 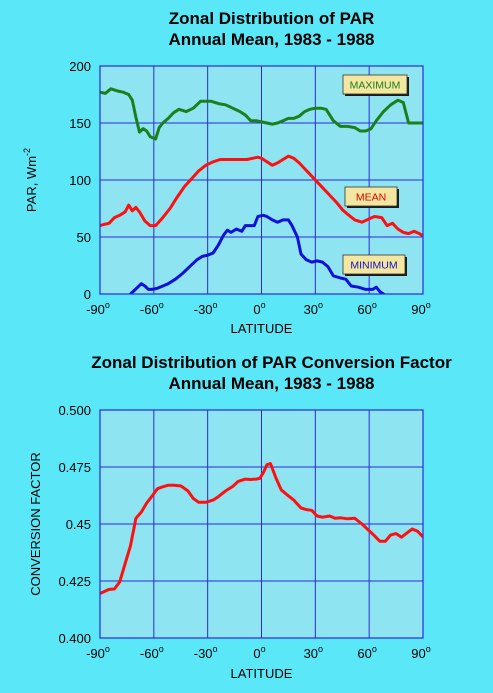 What do you see at coordinates (80, 123) in the screenshot?
I see `y-tick-label: 150` at bounding box center [80, 123].